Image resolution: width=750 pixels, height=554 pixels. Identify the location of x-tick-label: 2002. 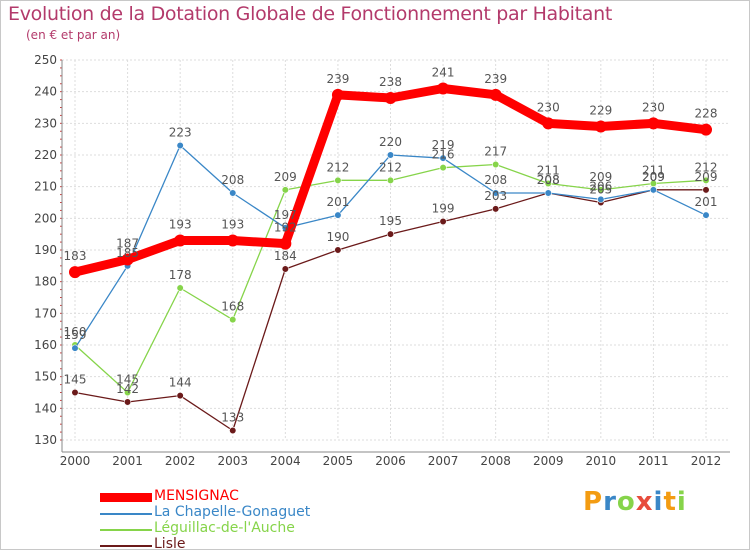
(180, 461).